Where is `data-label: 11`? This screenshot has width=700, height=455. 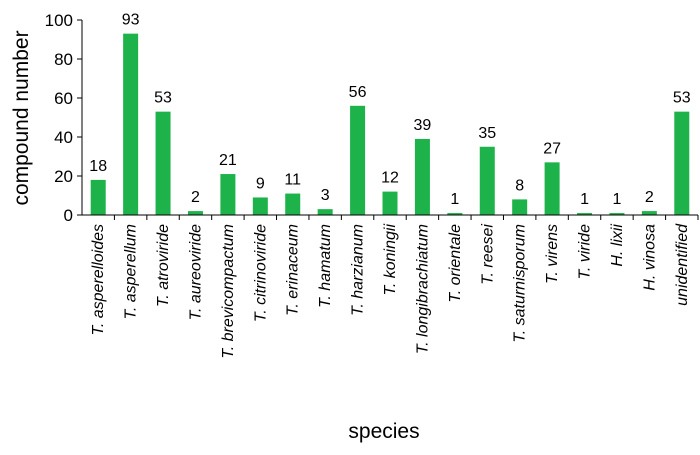
data-label: 11 is located at coordinates (292, 180).